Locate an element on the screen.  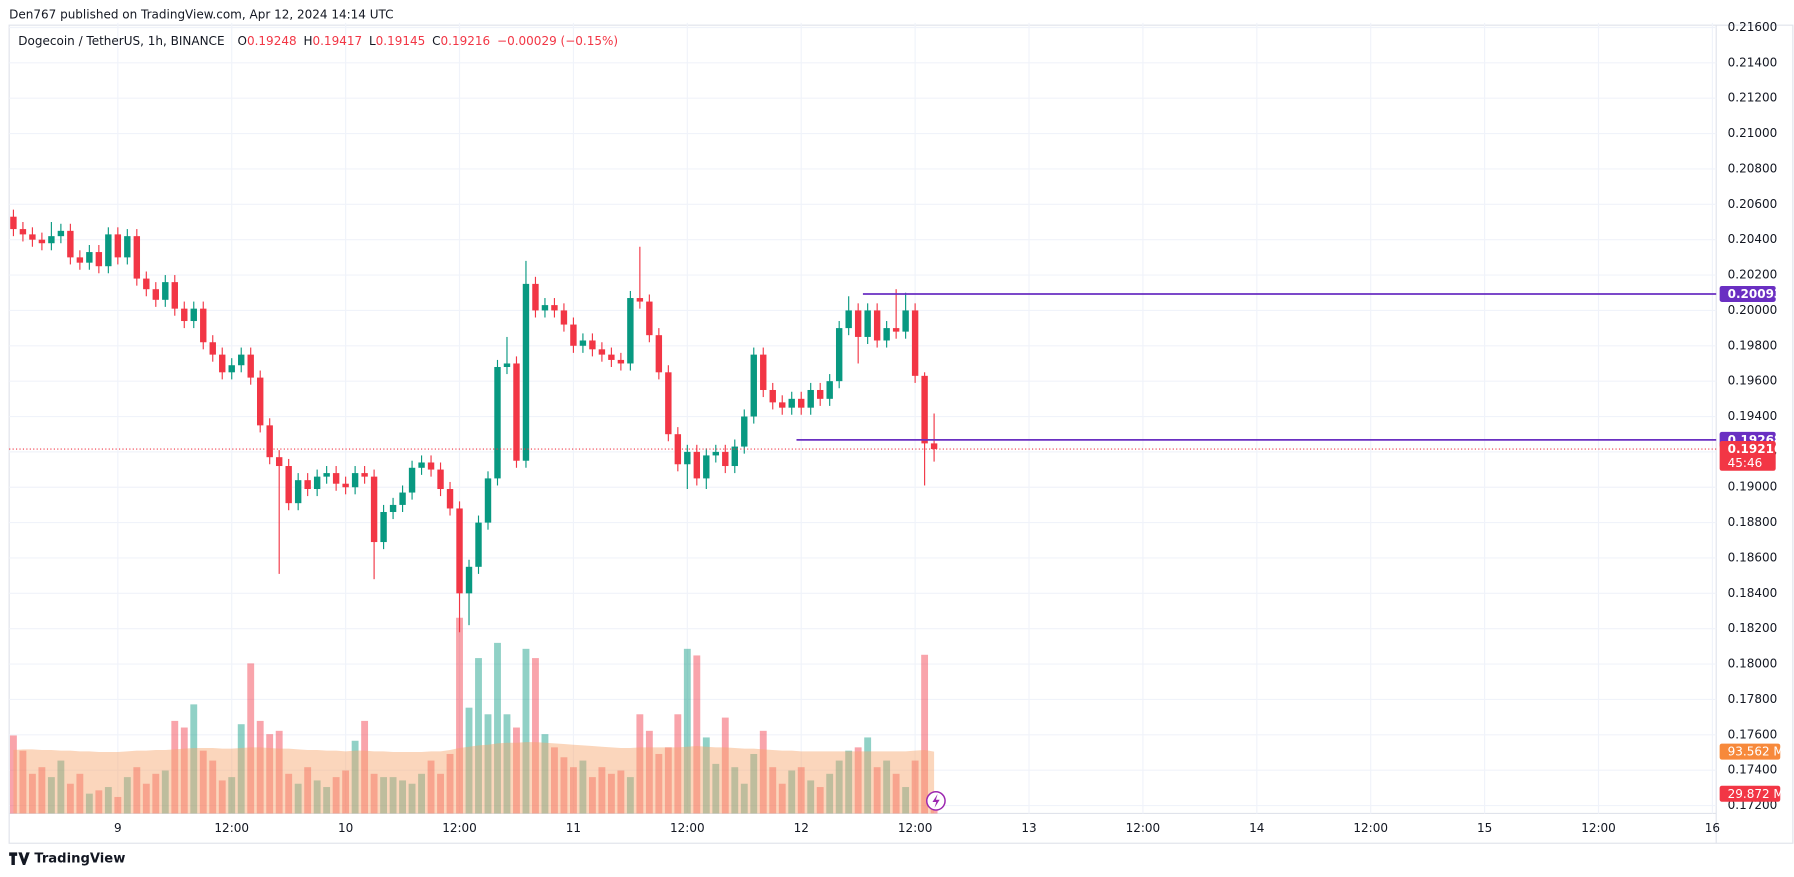
x-tick-label: 9 is located at coordinates (118, 828).